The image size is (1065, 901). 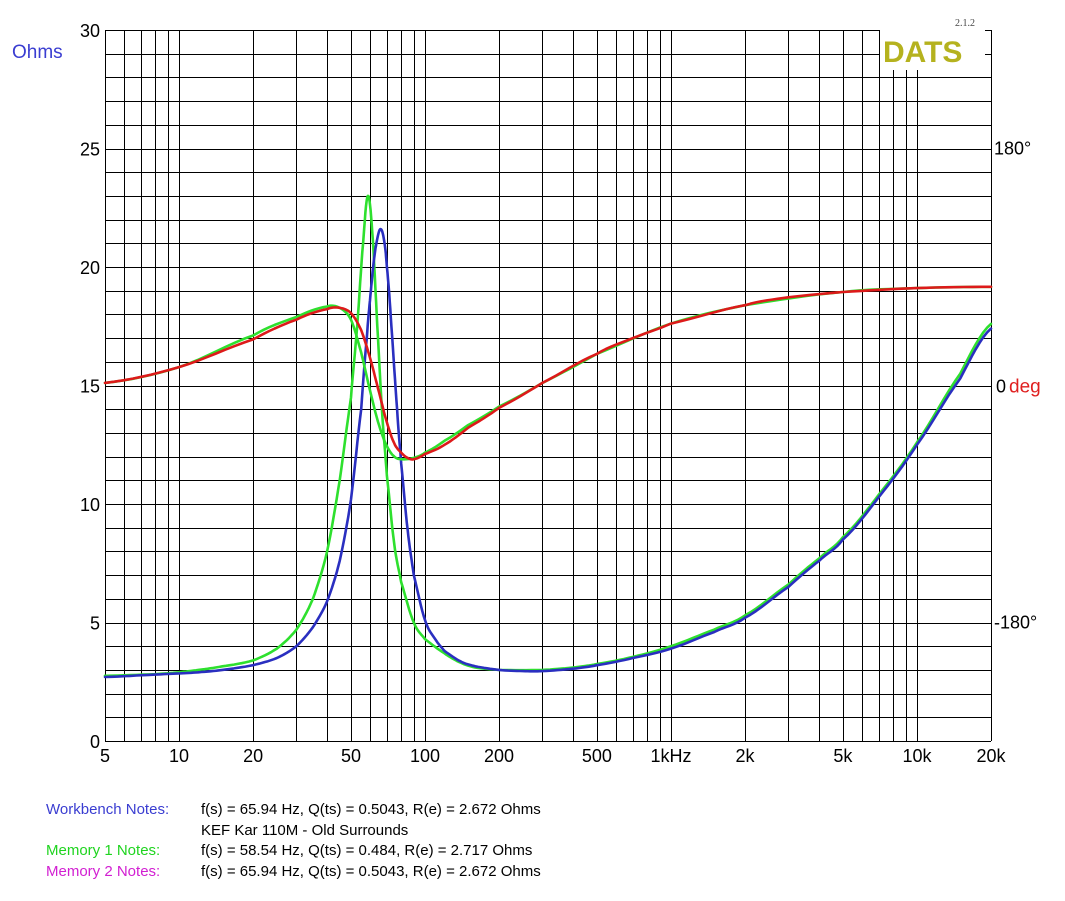 What do you see at coordinates (1025, 387) in the screenshot?
I see `right-axis-unit-label: deg` at bounding box center [1025, 387].